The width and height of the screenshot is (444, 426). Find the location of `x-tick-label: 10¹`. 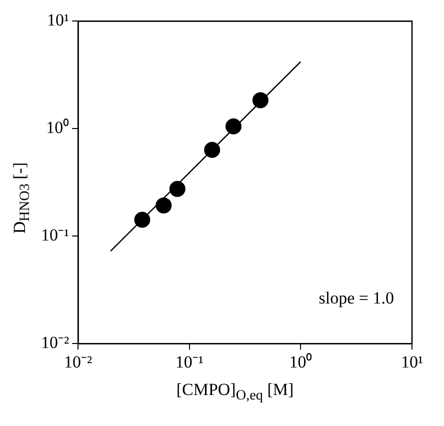

x-tick-label: 10¹ is located at coordinates (412, 362).